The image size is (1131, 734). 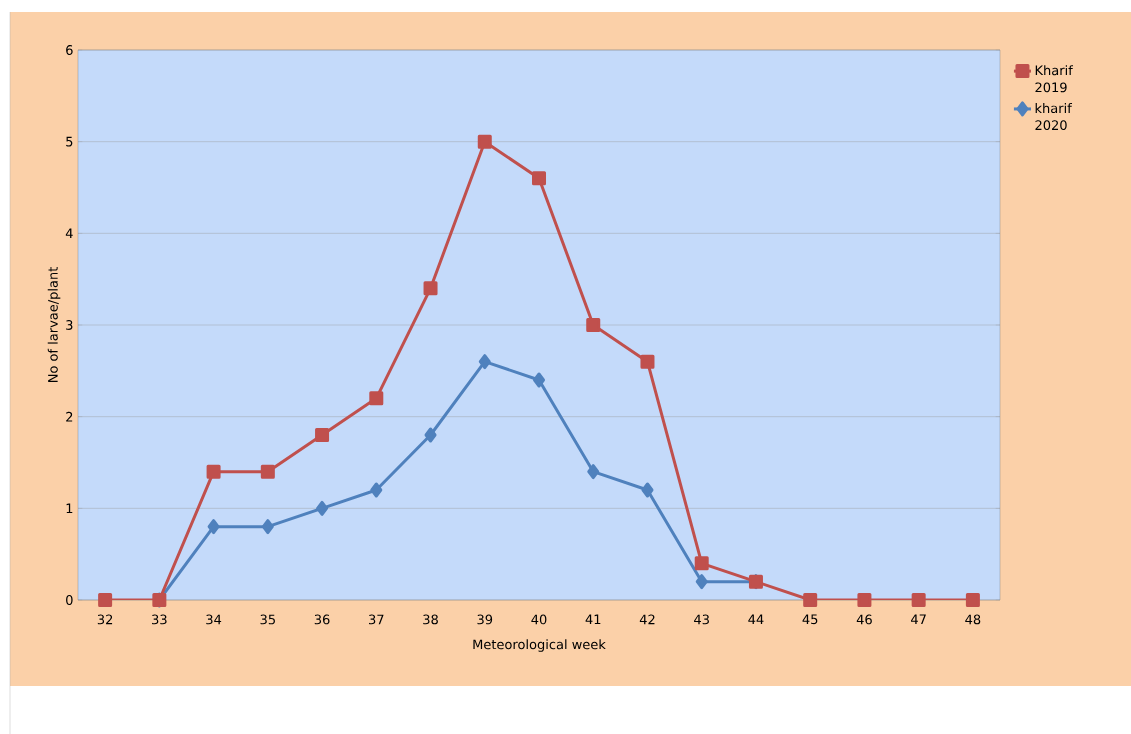 What do you see at coordinates (69, 416) in the screenshot?
I see `y-tick-label: 2` at bounding box center [69, 416].